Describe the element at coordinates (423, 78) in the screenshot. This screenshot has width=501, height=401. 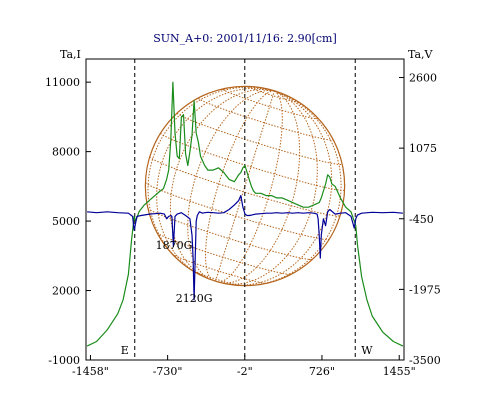
I see `right-tick-label: 2600` at that location.